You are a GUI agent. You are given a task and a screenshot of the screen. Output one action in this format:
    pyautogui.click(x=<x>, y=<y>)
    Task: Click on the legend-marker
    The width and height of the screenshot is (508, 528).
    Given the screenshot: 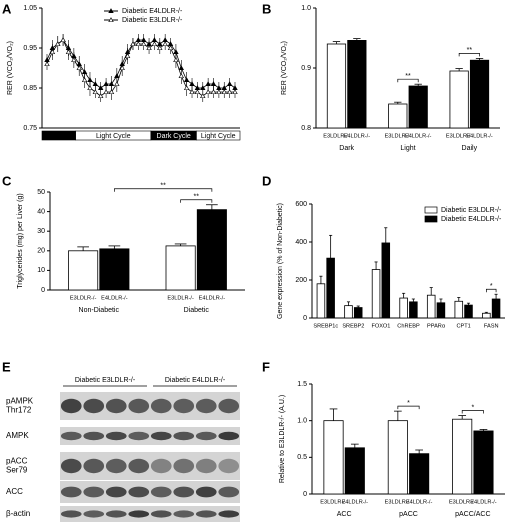 What is the action you would take?
    pyautogui.click(x=111, y=11)
    